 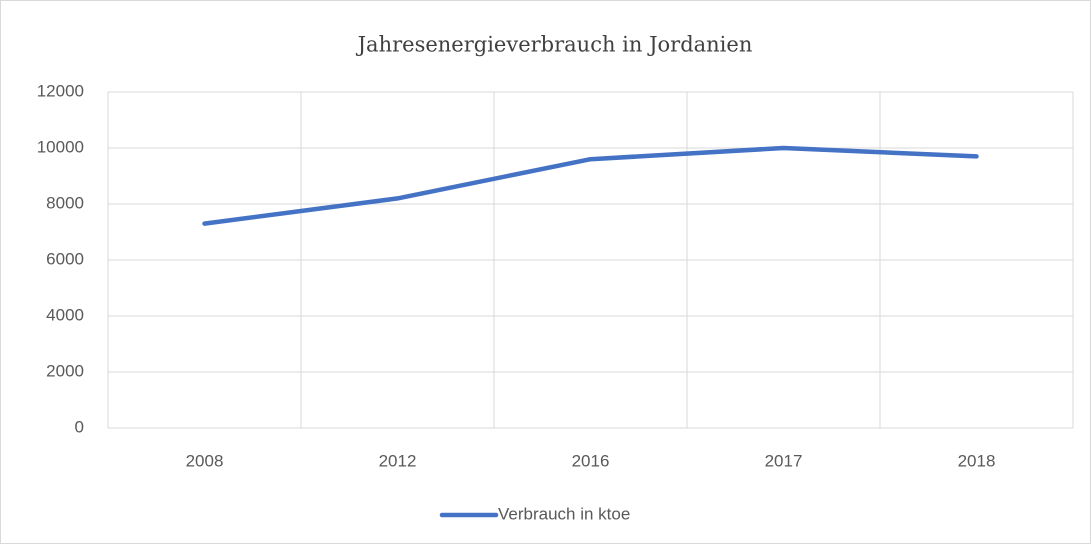 I want to click on x-tick-label: 2008, so click(x=205, y=460).